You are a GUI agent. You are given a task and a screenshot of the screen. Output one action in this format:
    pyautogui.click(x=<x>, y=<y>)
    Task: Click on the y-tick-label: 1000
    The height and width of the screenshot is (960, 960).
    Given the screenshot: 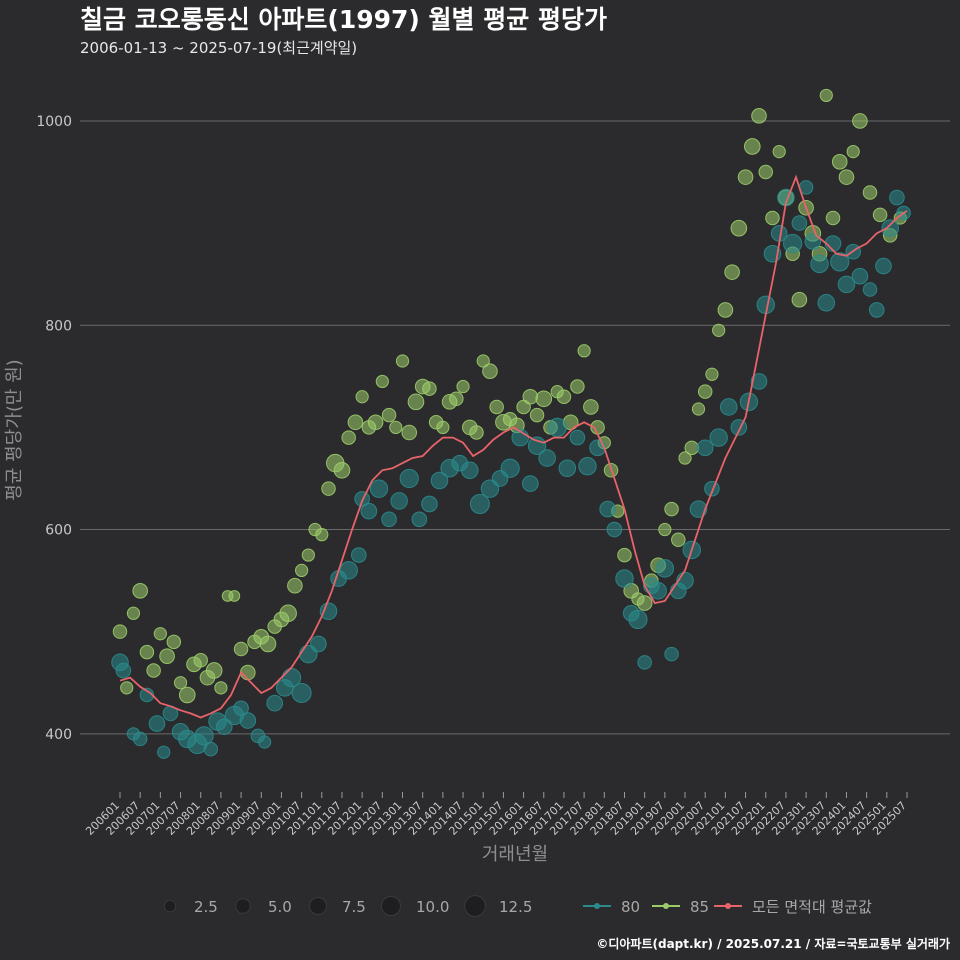 What is the action you would take?
    pyautogui.click(x=54, y=122)
    